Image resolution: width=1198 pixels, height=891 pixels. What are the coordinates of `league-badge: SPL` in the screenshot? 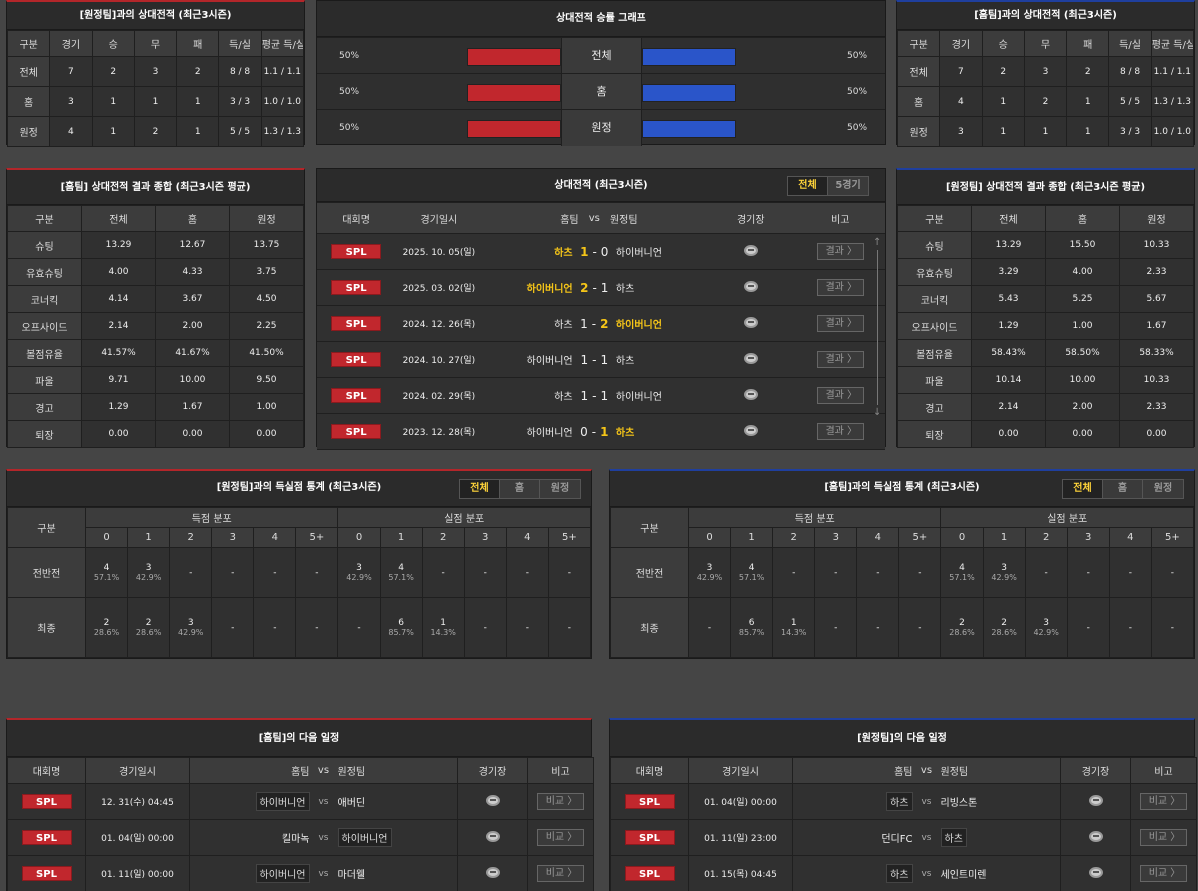 It's located at (649, 873).